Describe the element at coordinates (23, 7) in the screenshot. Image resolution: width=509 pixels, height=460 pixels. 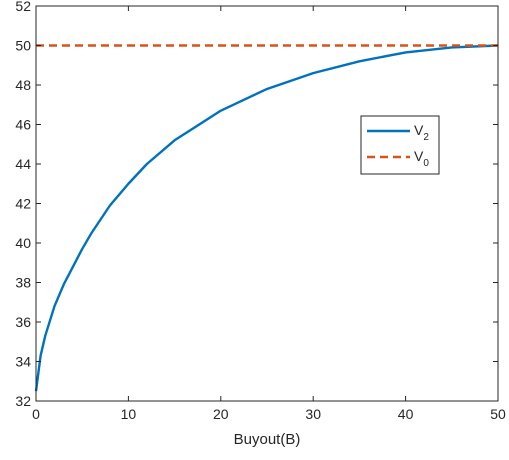
I see `y-tick-label: 52` at that location.